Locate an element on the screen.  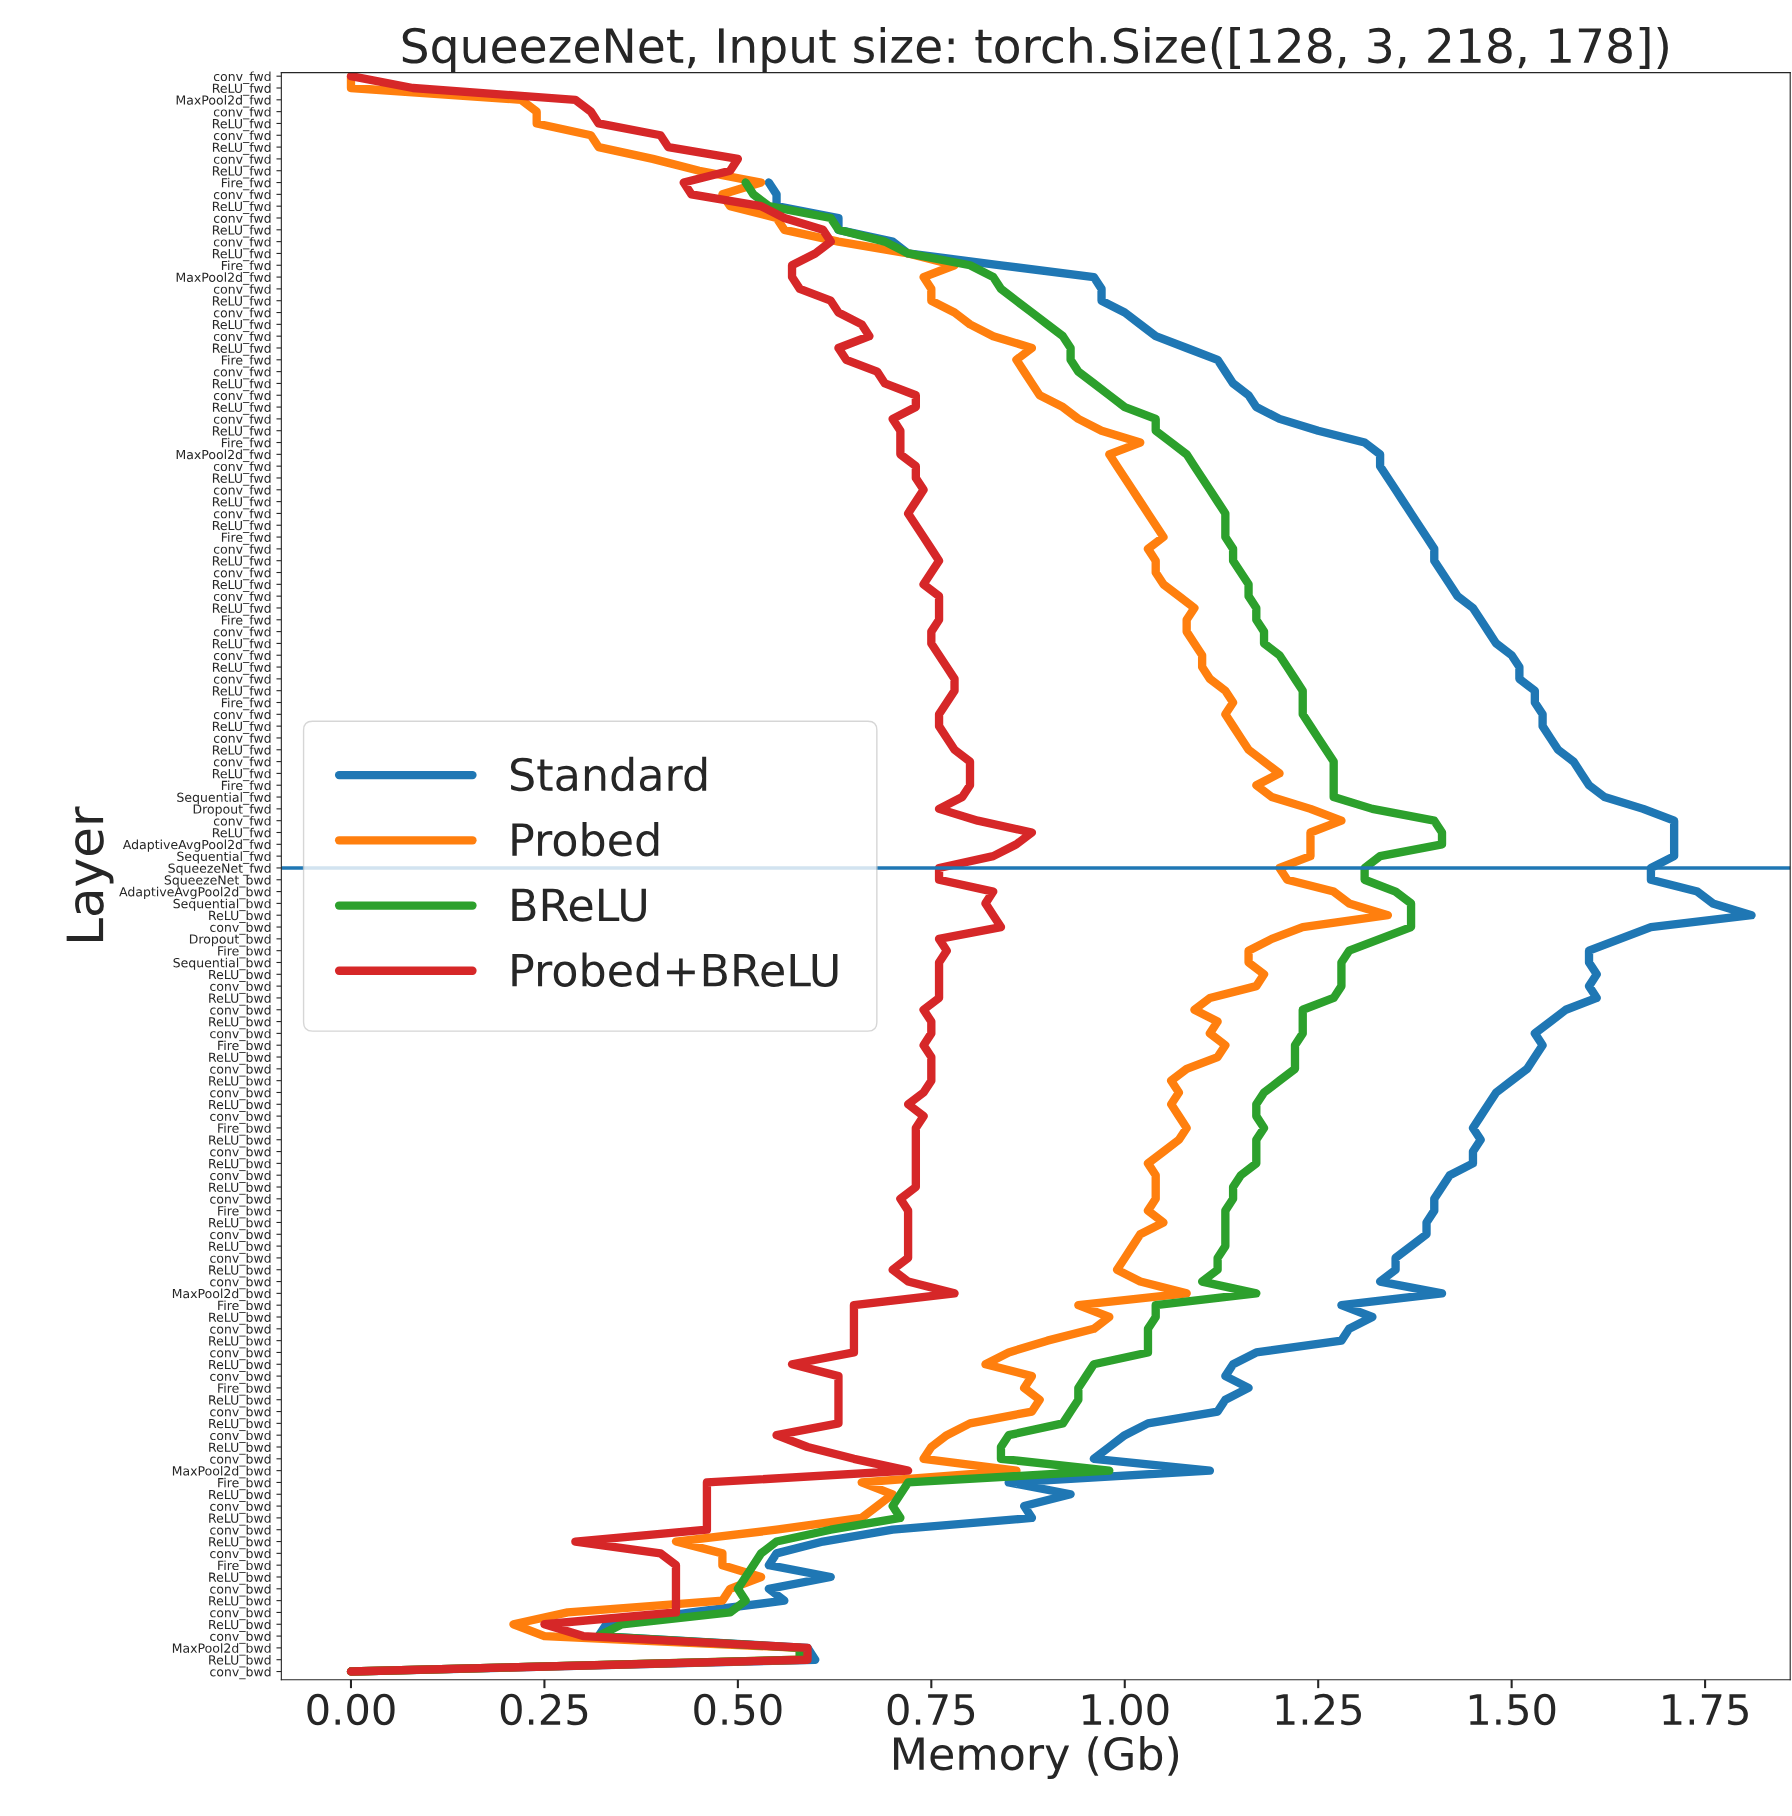
x-tick-label: 0.75 is located at coordinates (931, 1709).